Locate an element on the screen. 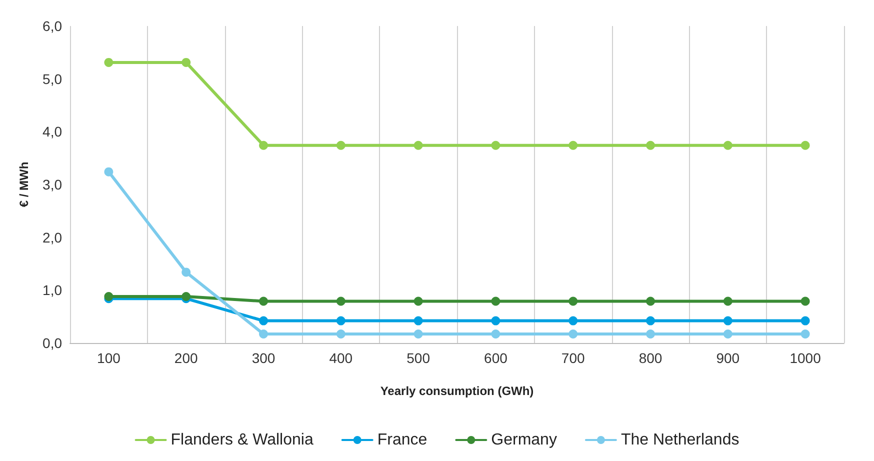 This screenshot has width=874, height=461. legend-label: Flanders & Wallonia is located at coordinates (242, 440).